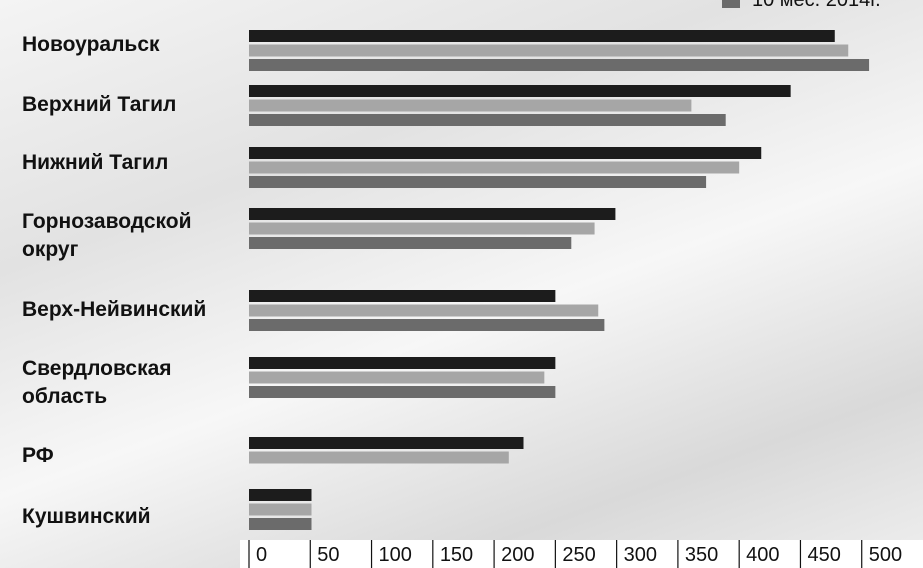  What do you see at coordinates (95, 162) in the screenshot?
I see `category-label: Нижний Тагил` at bounding box center [95, 162].